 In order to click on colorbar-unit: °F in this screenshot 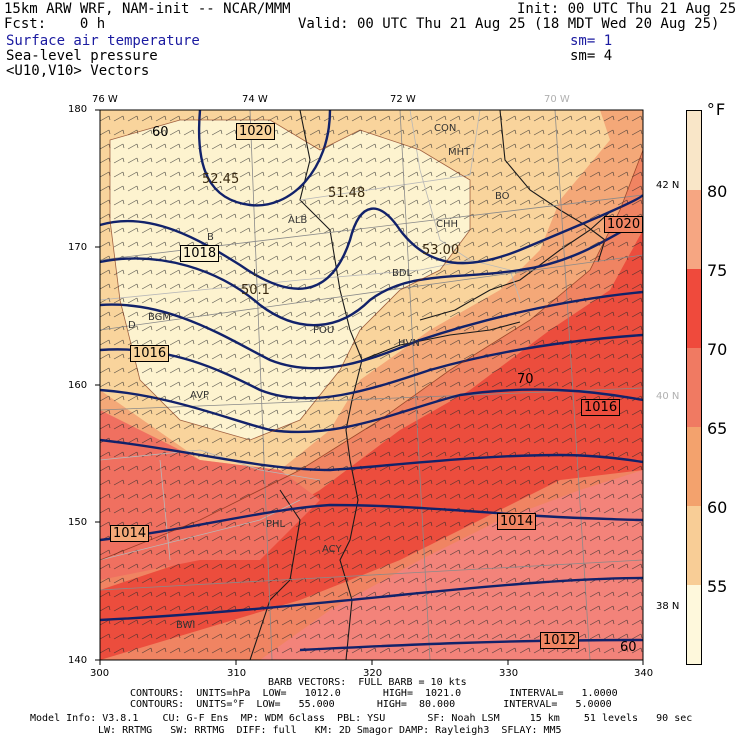, I will do `click(716, 109)`.